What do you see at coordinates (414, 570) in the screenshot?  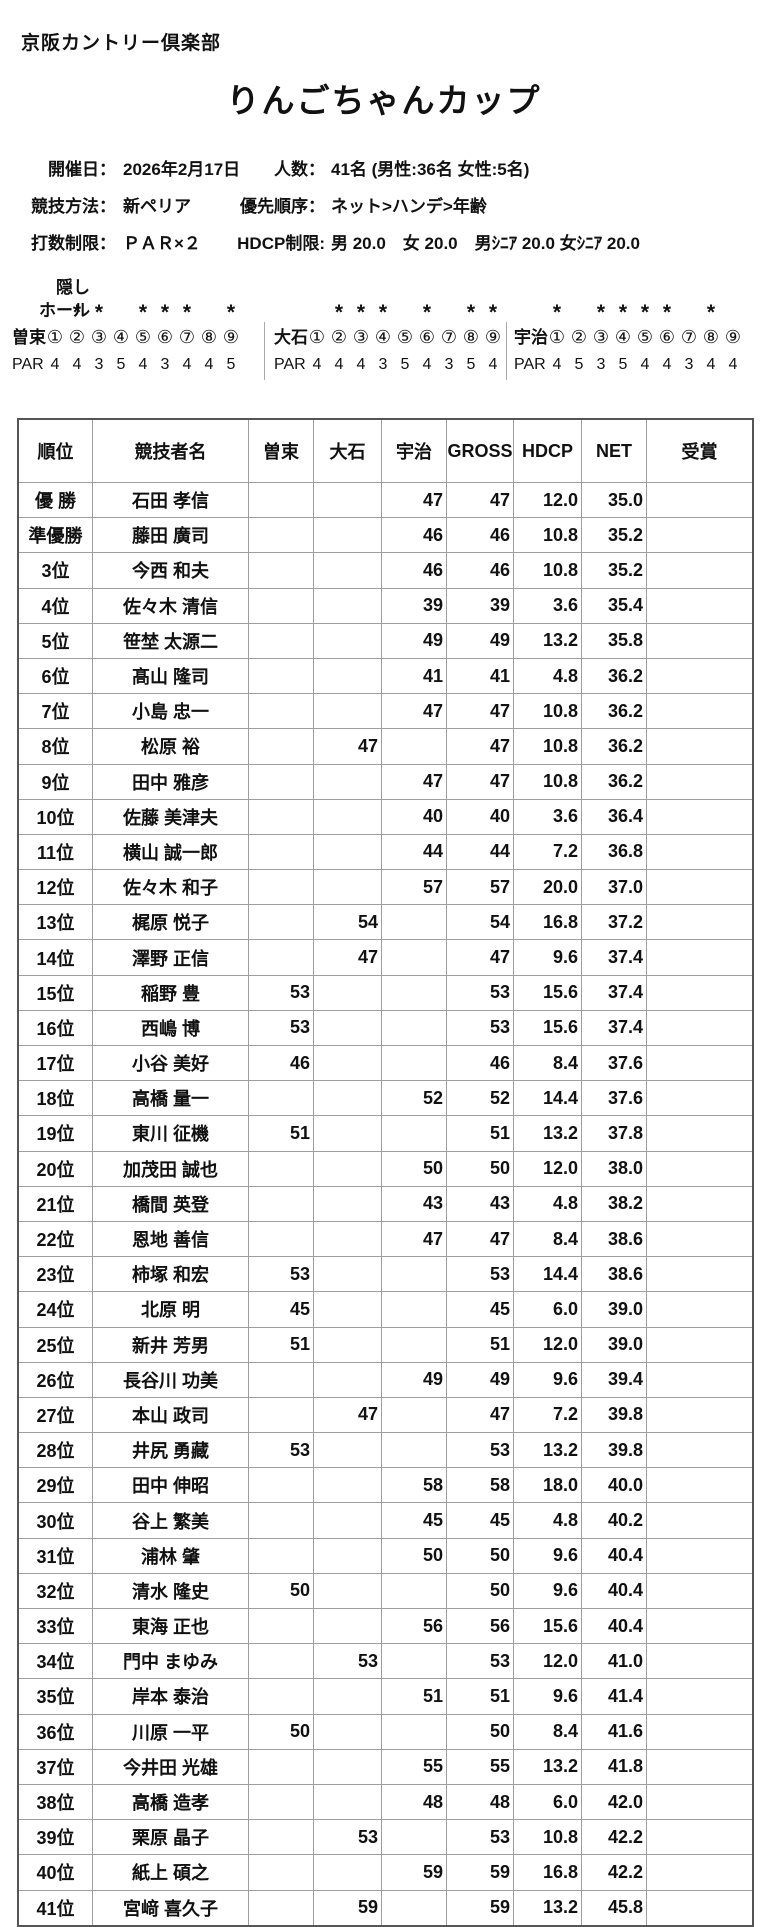 I see `uji-score-cell: 46` at bounding box center [414, 570].